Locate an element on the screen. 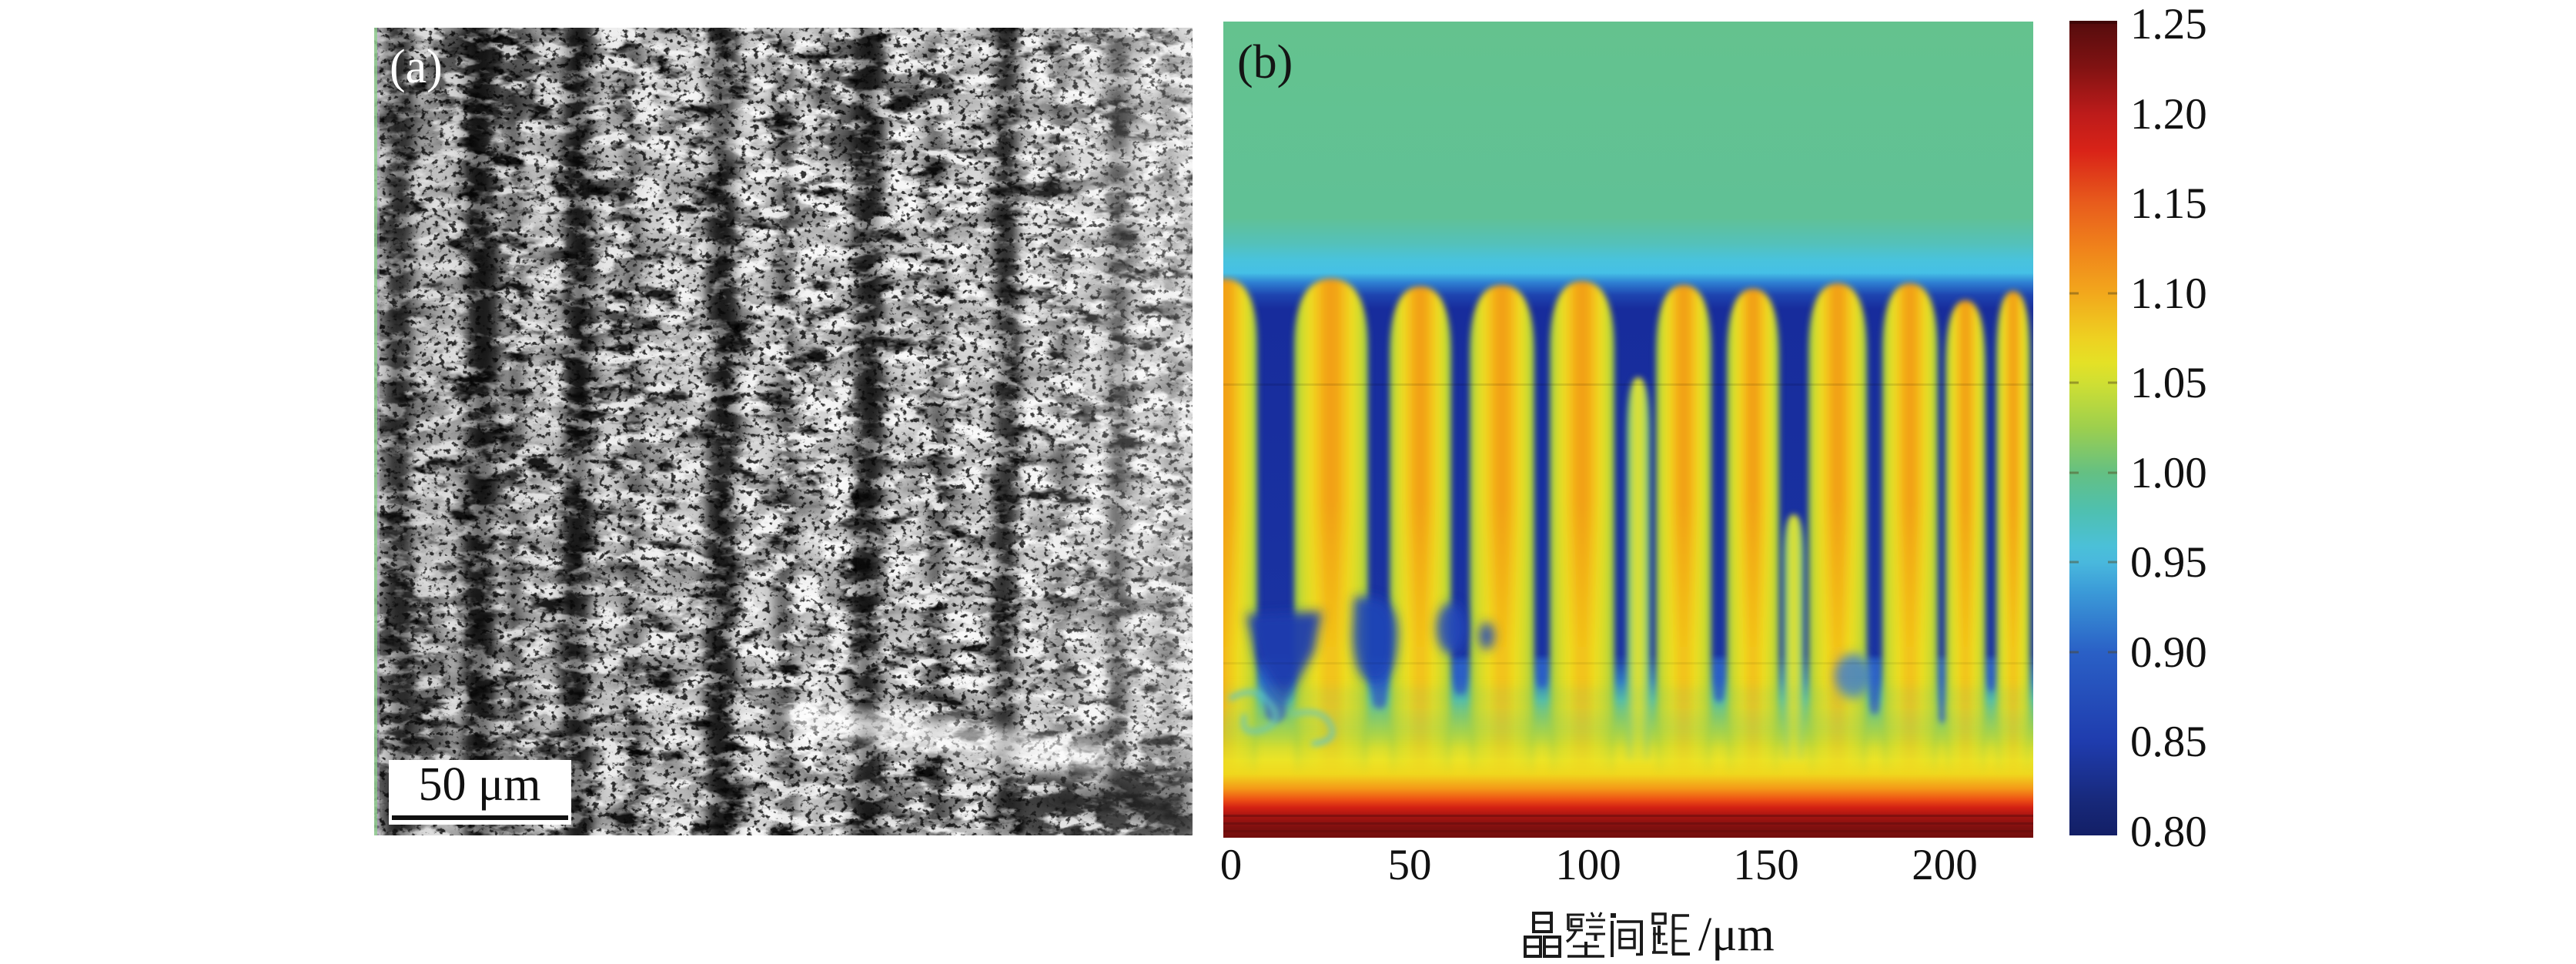 The image size is (2576, 964). svg-text: 50 μm is located at coordinates (480, 785).